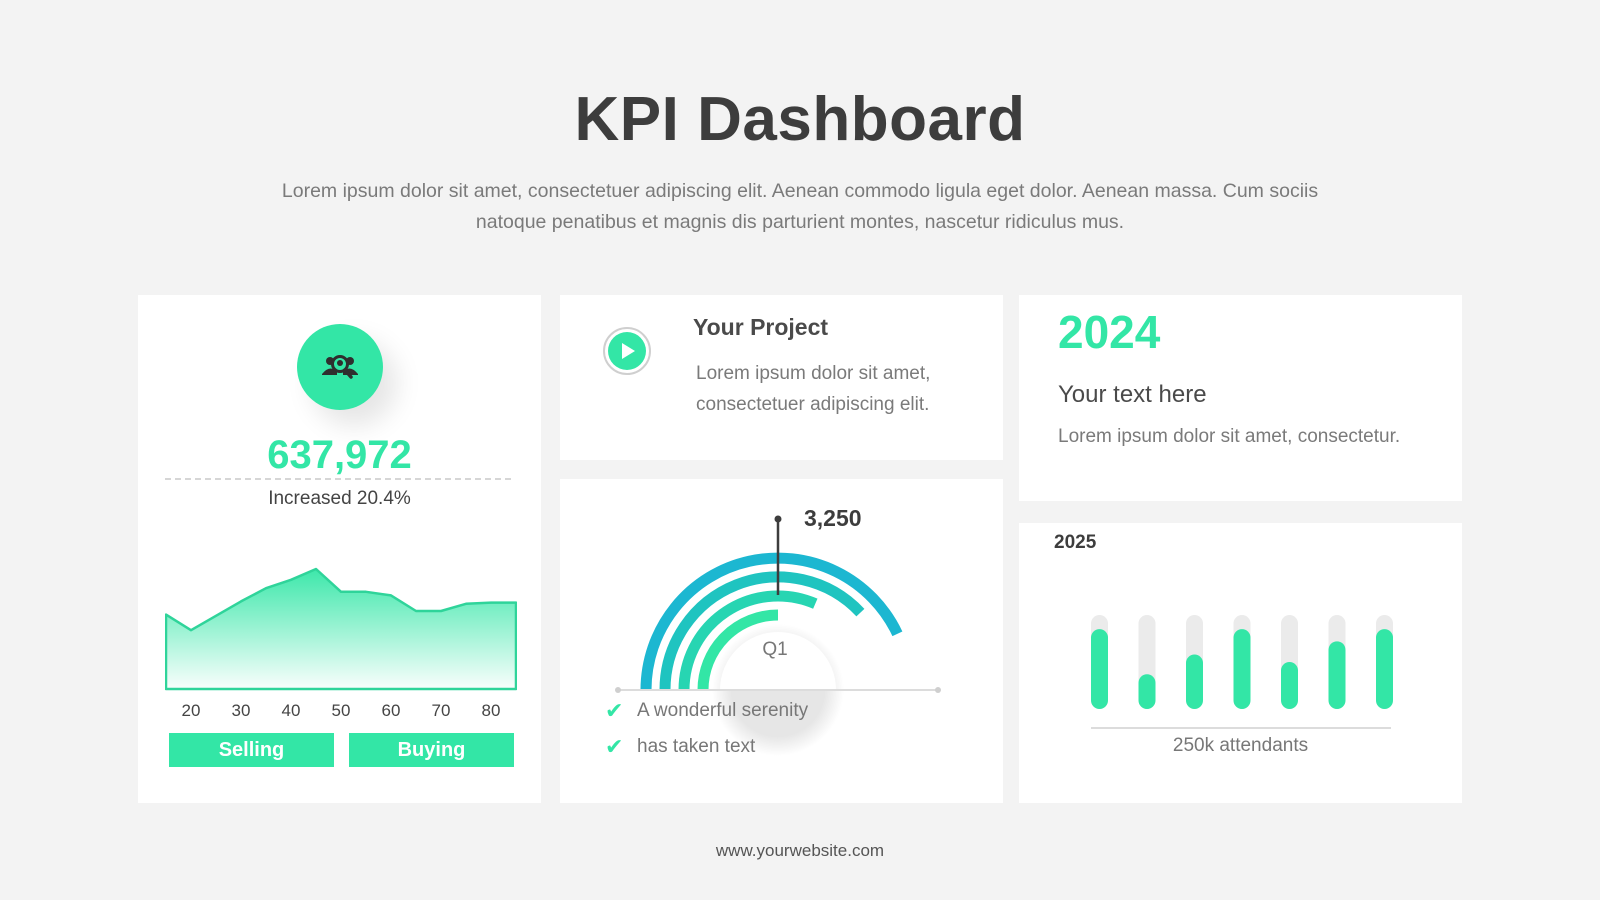  Describe the element at coordinates (491, 710) in the screenshot. I see `x-tick-label: 80` at that location.